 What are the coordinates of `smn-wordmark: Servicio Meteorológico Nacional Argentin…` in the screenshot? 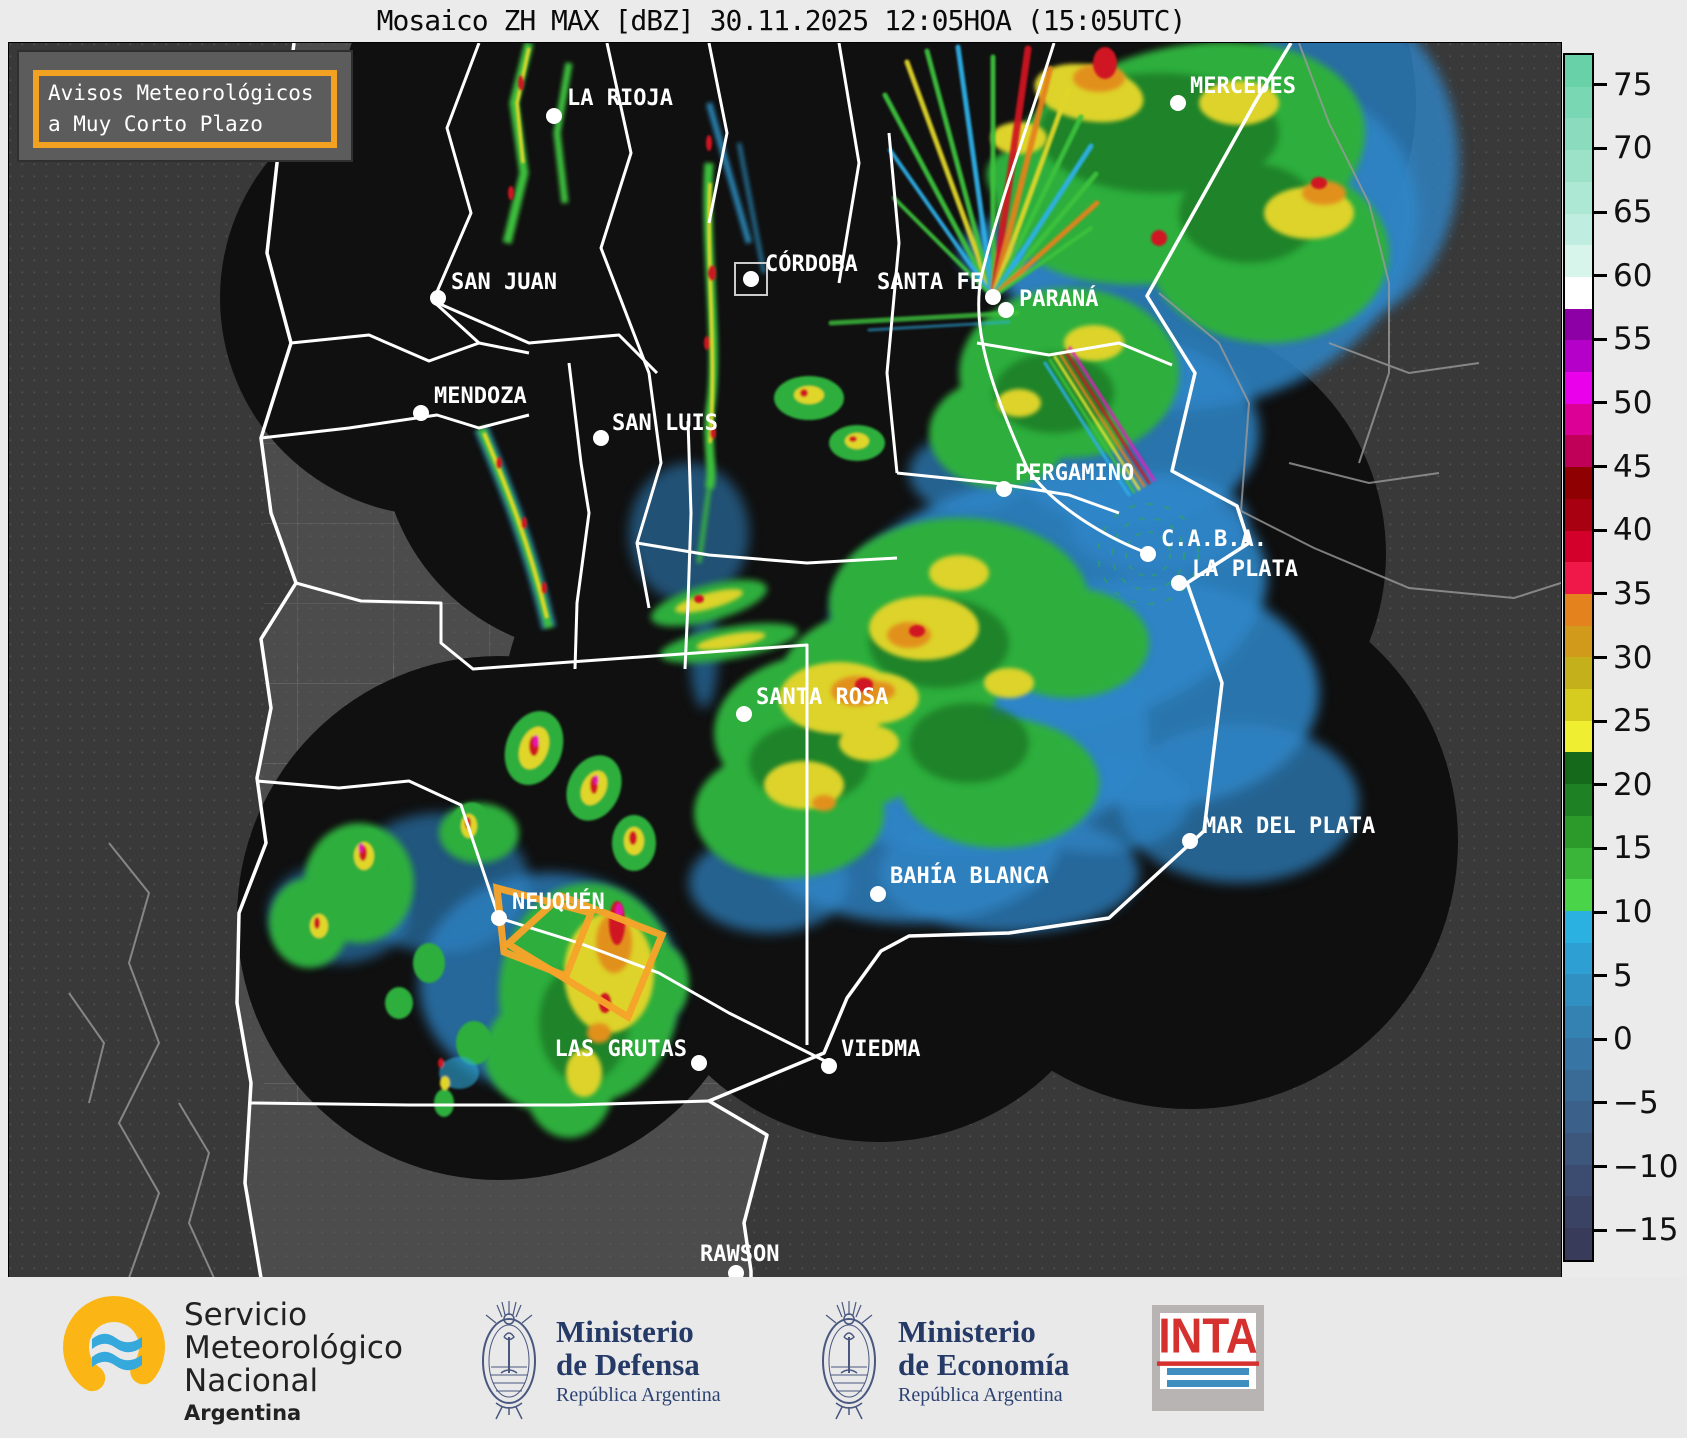 It's located at (293, 1362).